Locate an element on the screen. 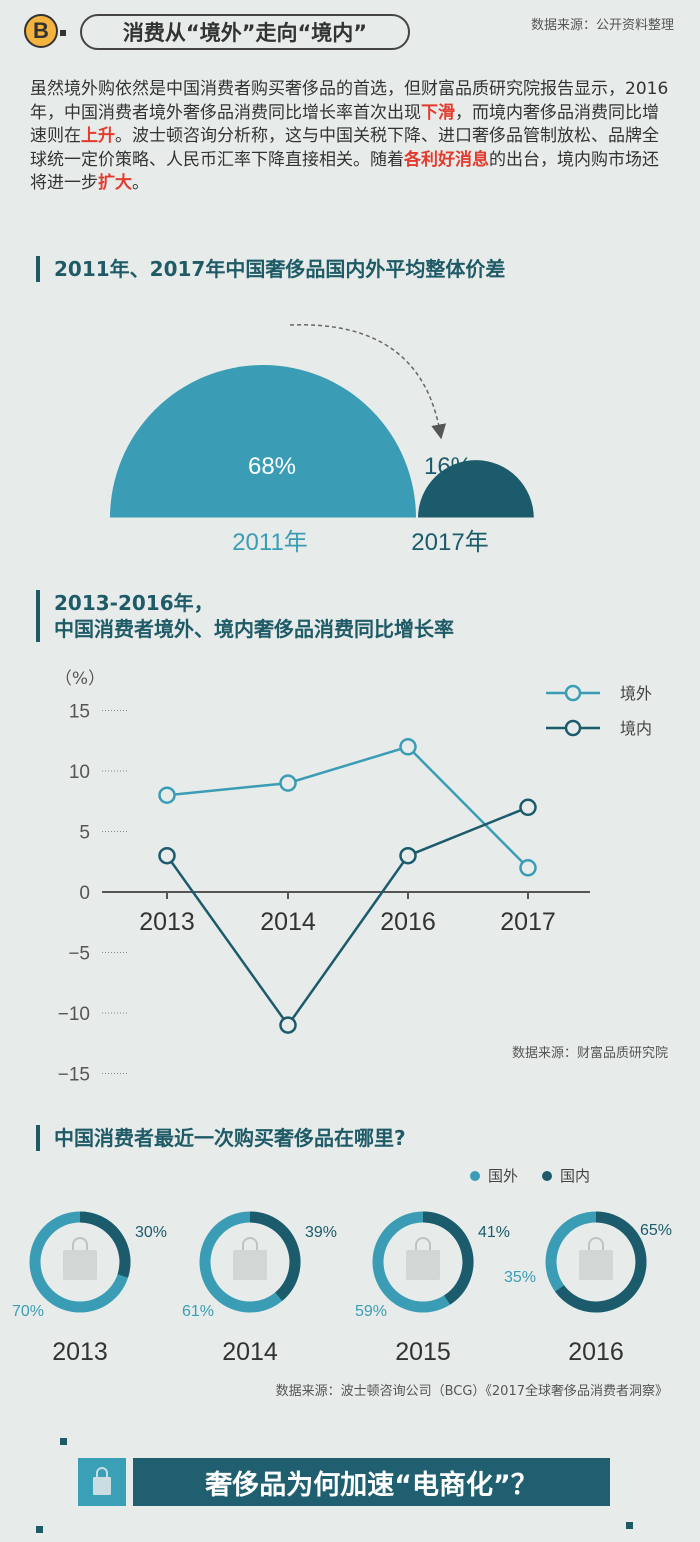 This screenshot has height=1542, width=700. intro-text-4: 的出台，境内购市场还将进一步 is located at coordinates (344, 171).